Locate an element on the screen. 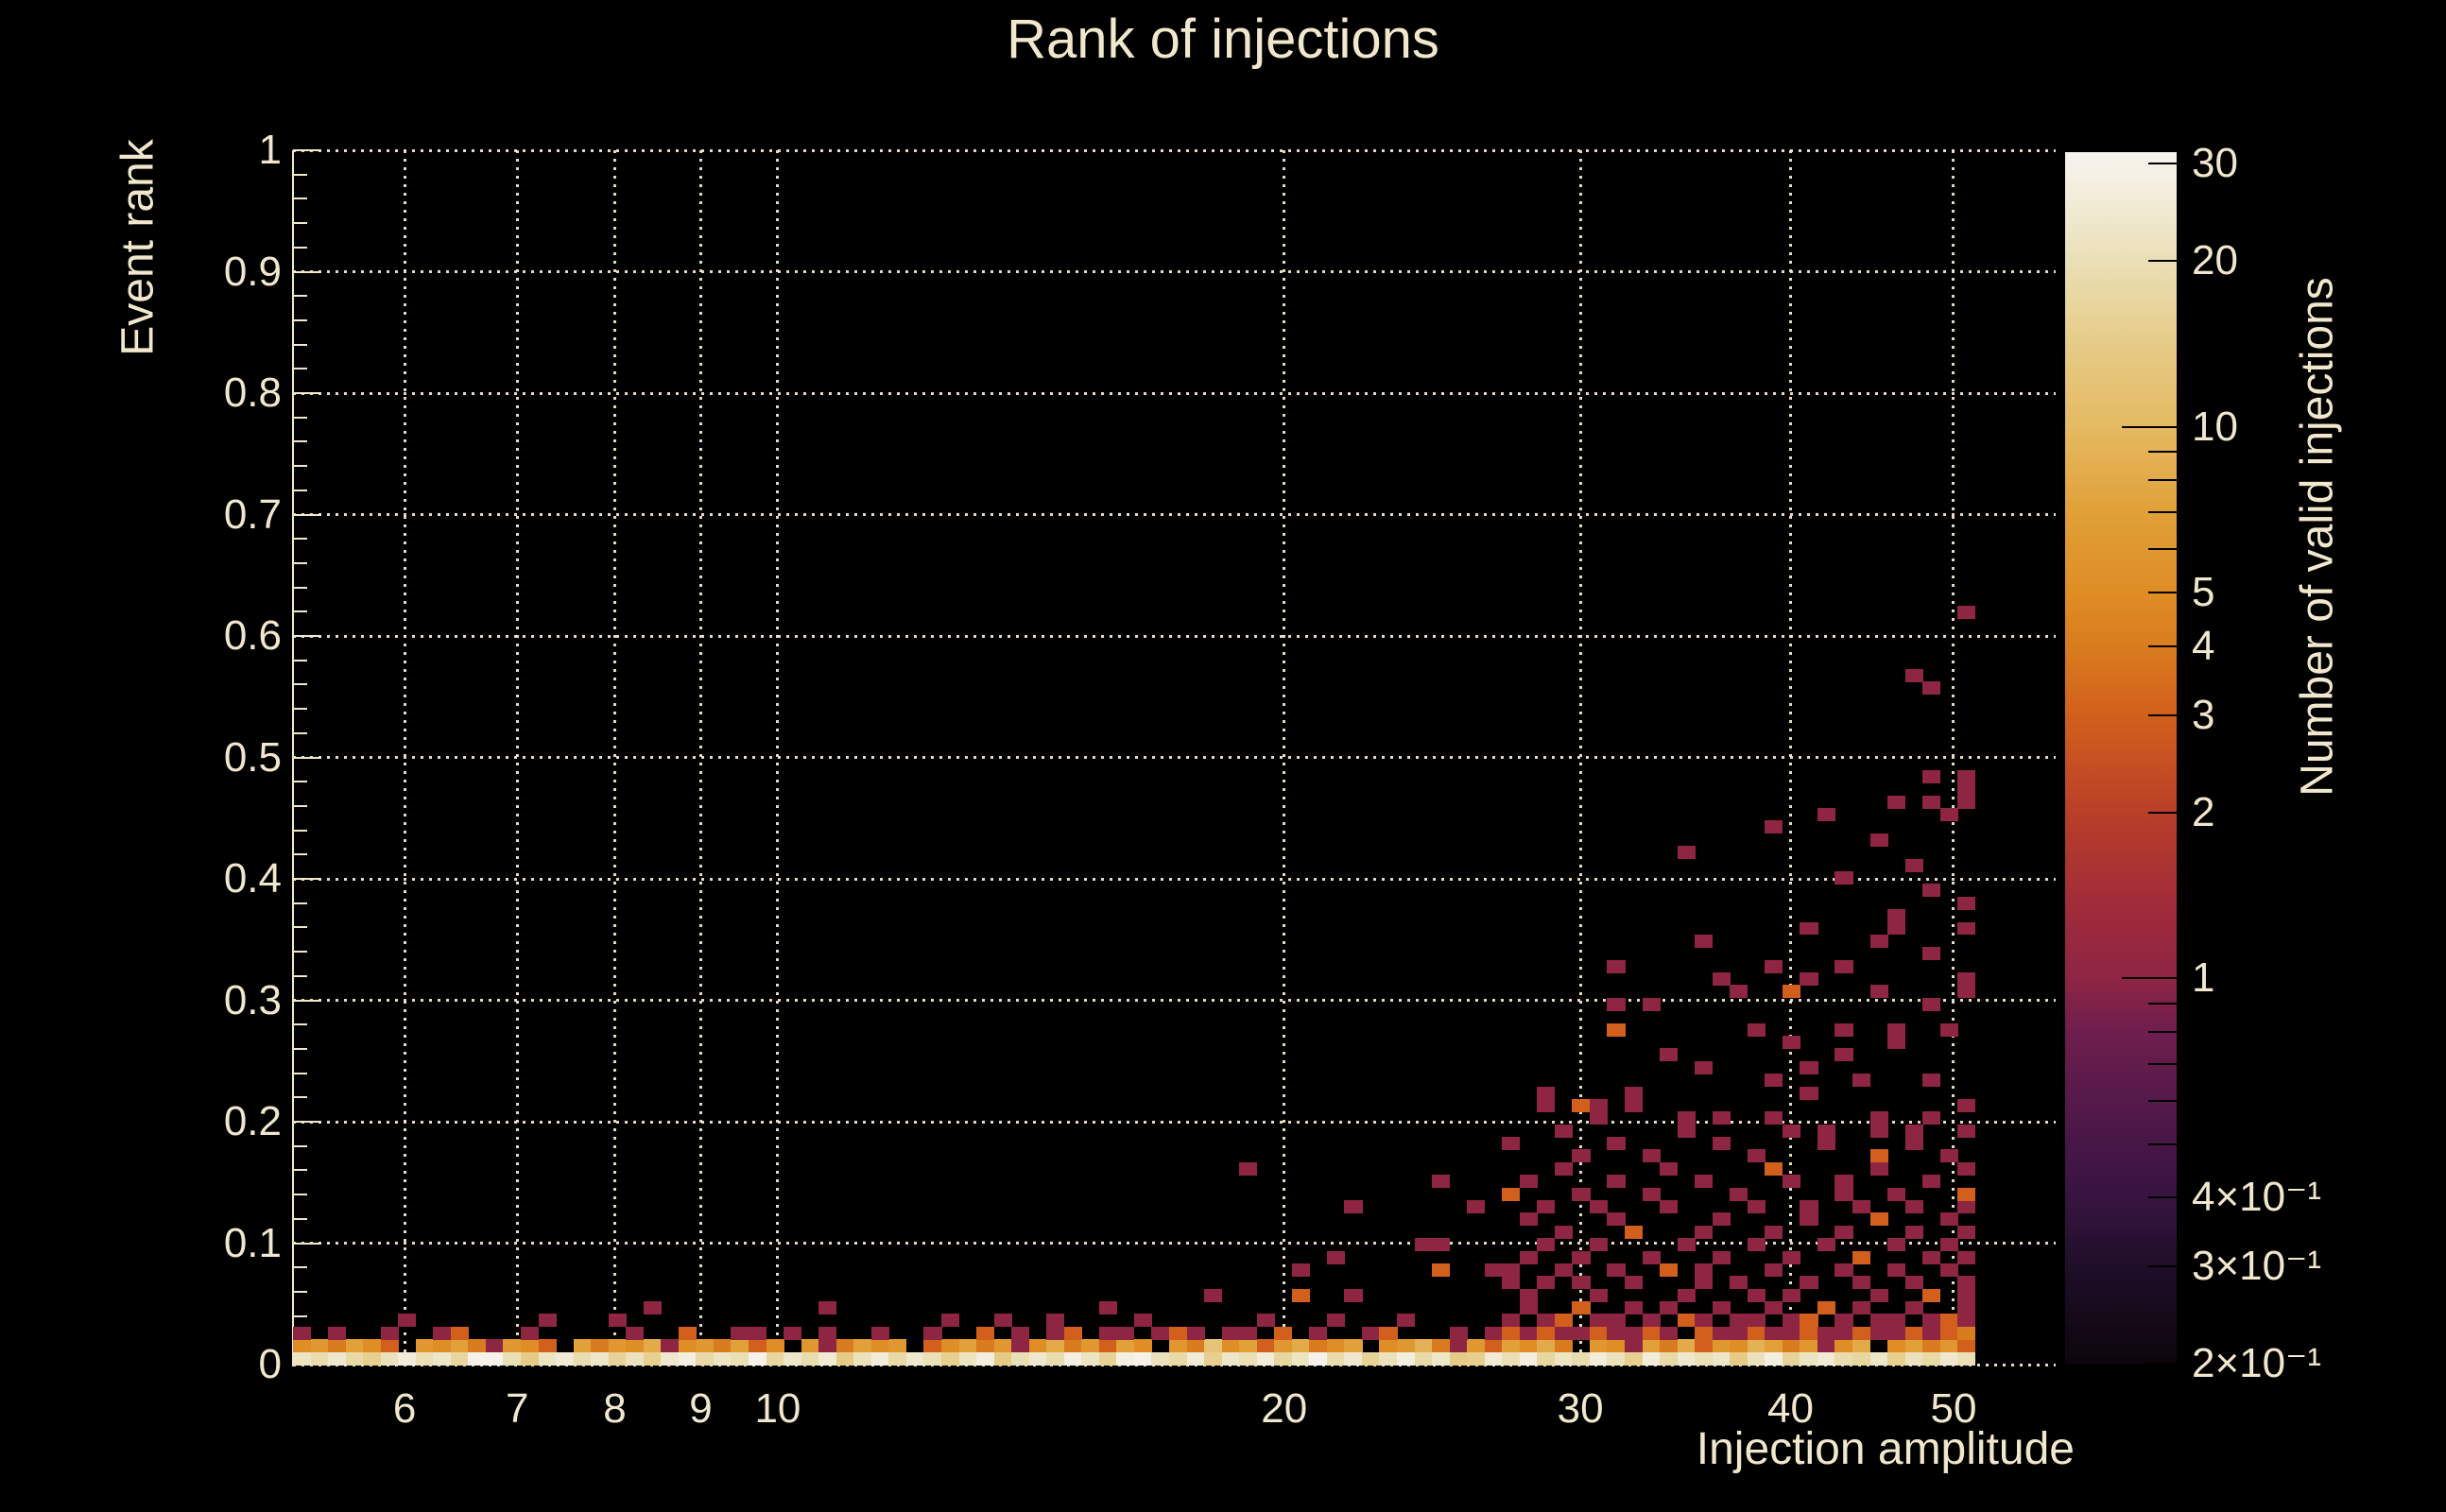 This screenshot has width=2446, height=1512. y-tick-label: 0.6 is located at coordinates (253, 635).